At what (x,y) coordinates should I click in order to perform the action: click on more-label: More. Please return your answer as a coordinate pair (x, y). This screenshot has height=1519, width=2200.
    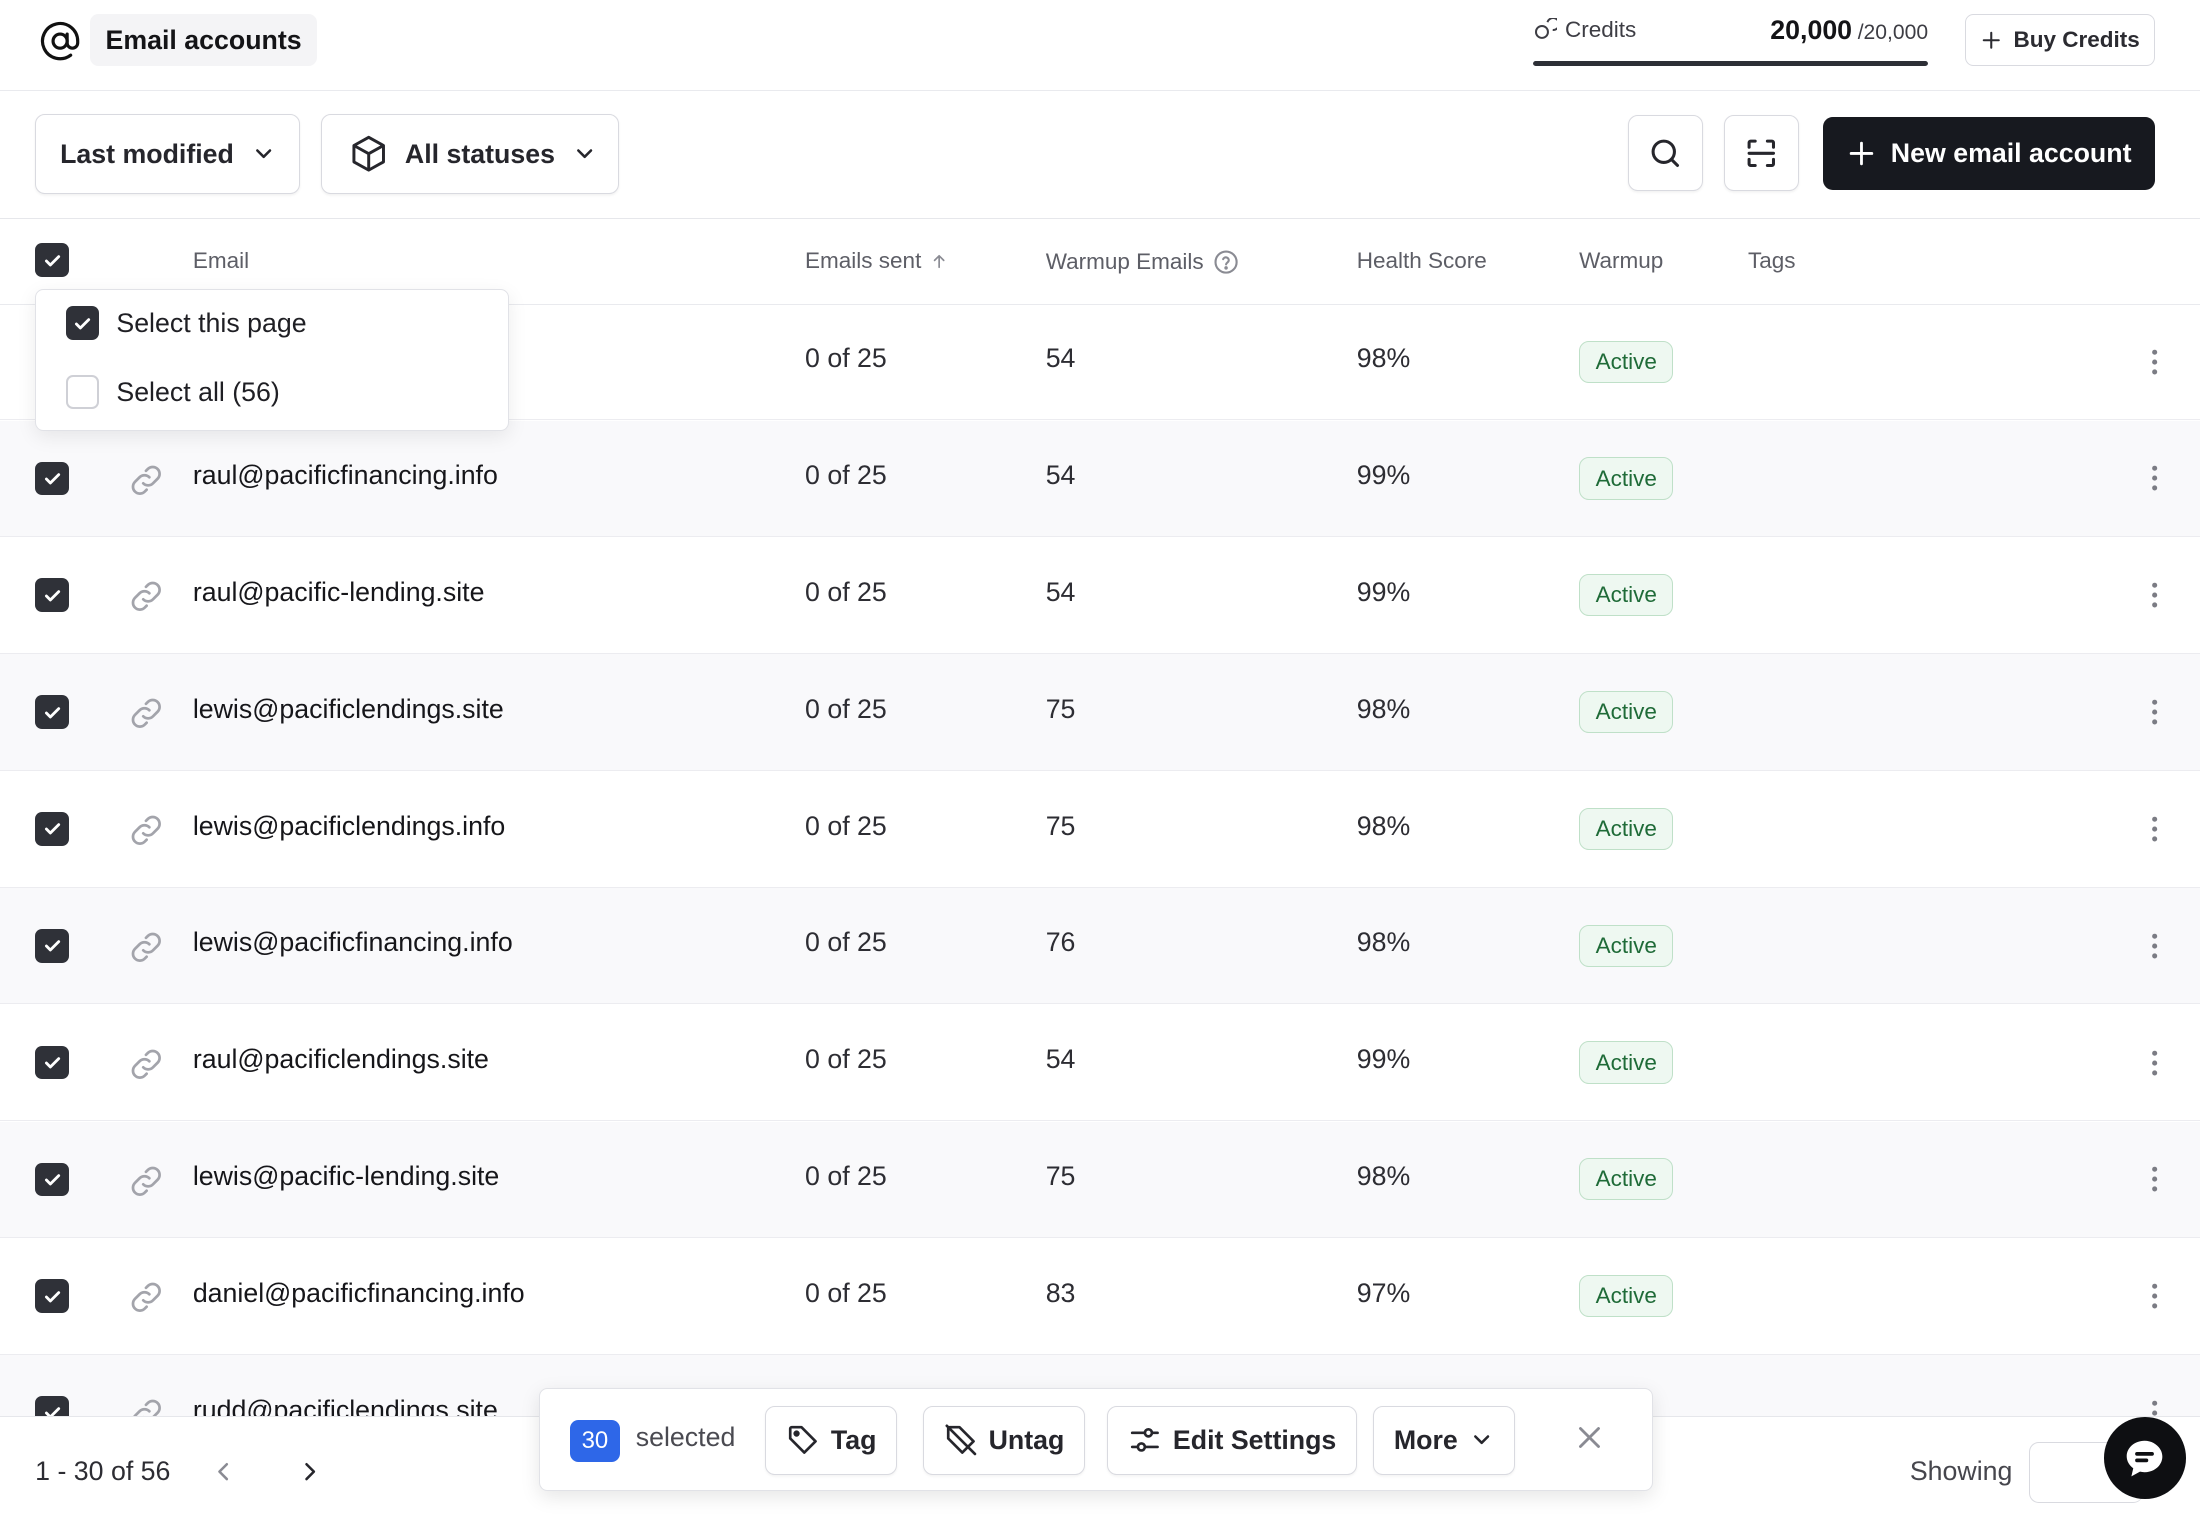
    Looking at the image, I should click on (1425, 1439).